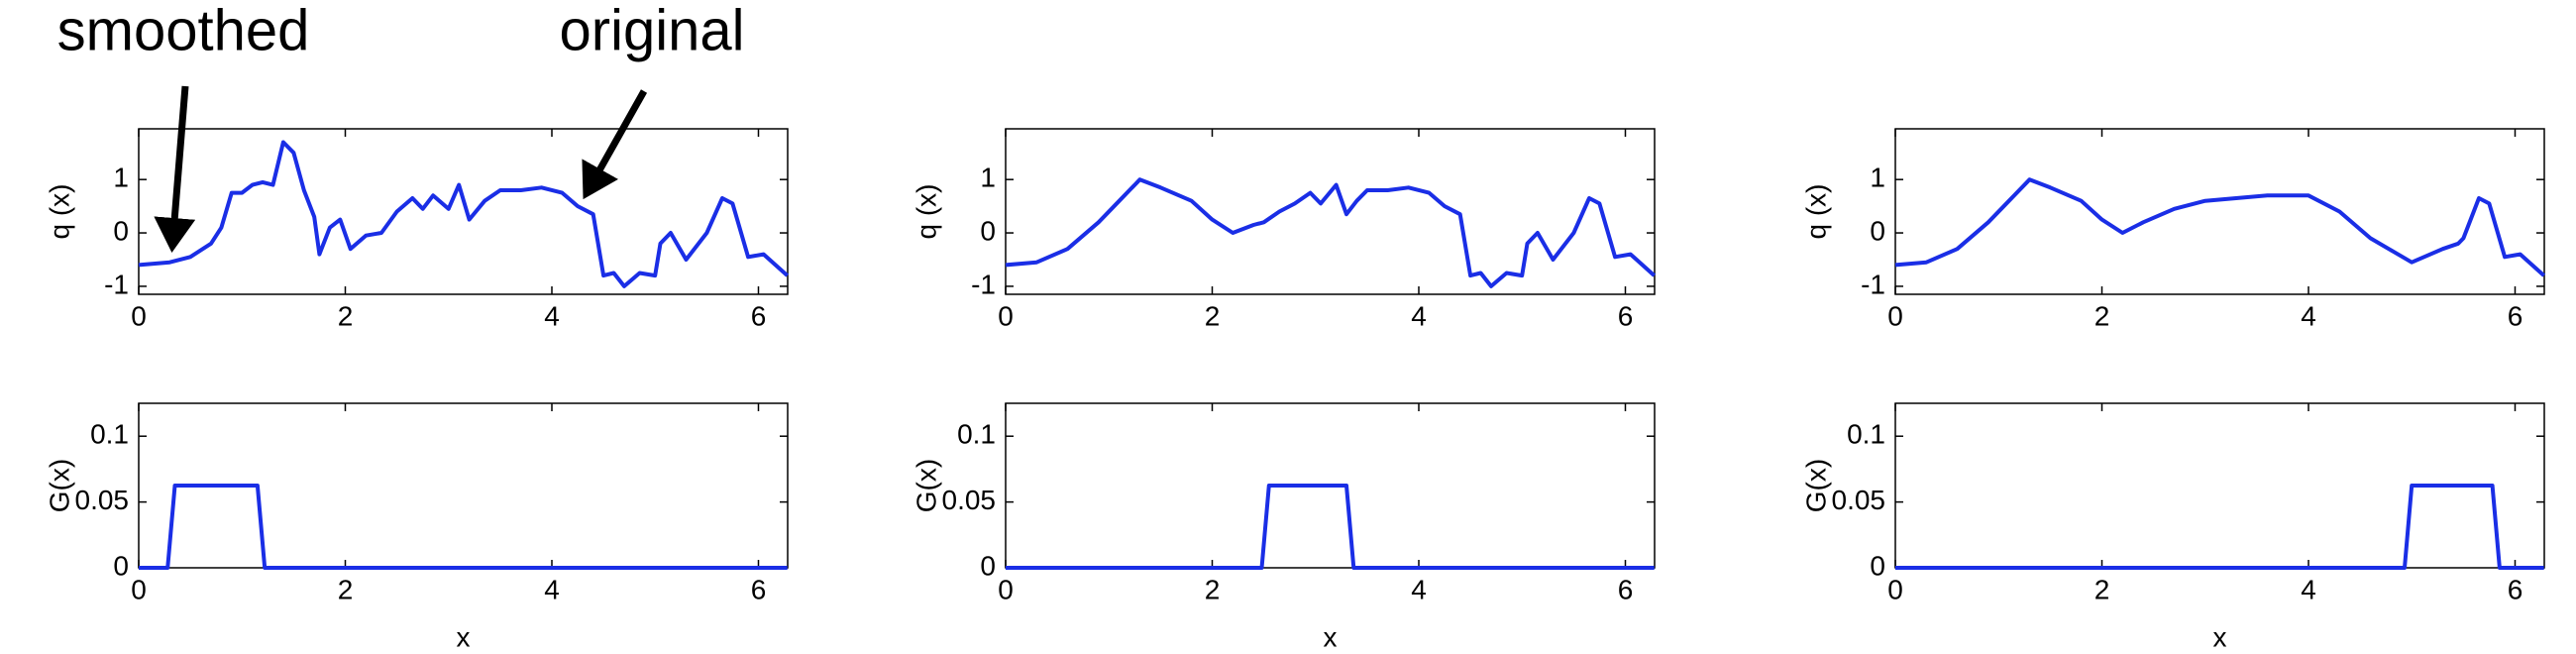 The image size is (2576, 654). I want to click on annotation: original, so click(653, 31).